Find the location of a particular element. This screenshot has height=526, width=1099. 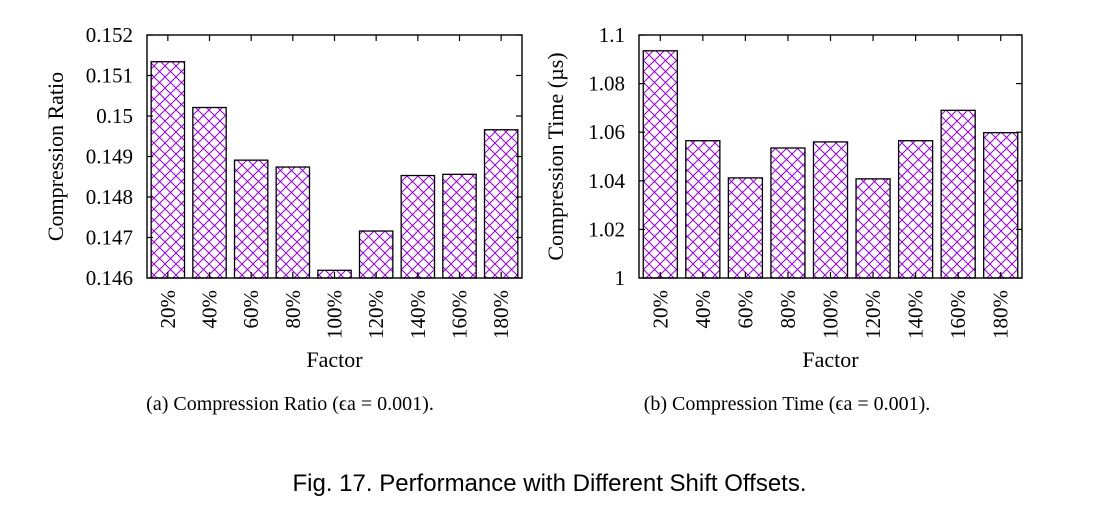

y-tick-label: 1 is located at coordinates (620, 278).